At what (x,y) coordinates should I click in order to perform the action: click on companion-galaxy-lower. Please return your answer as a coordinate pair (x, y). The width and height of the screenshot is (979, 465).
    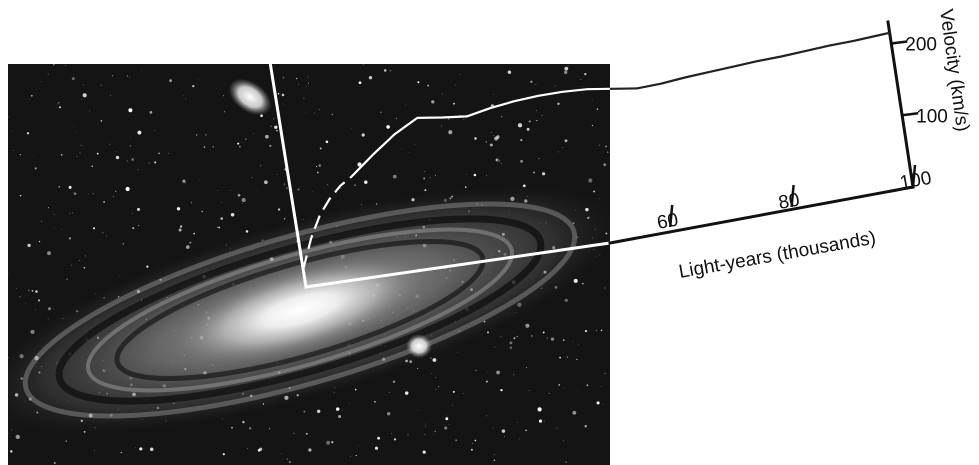
    Looking at the image, I should click on (419, 346).